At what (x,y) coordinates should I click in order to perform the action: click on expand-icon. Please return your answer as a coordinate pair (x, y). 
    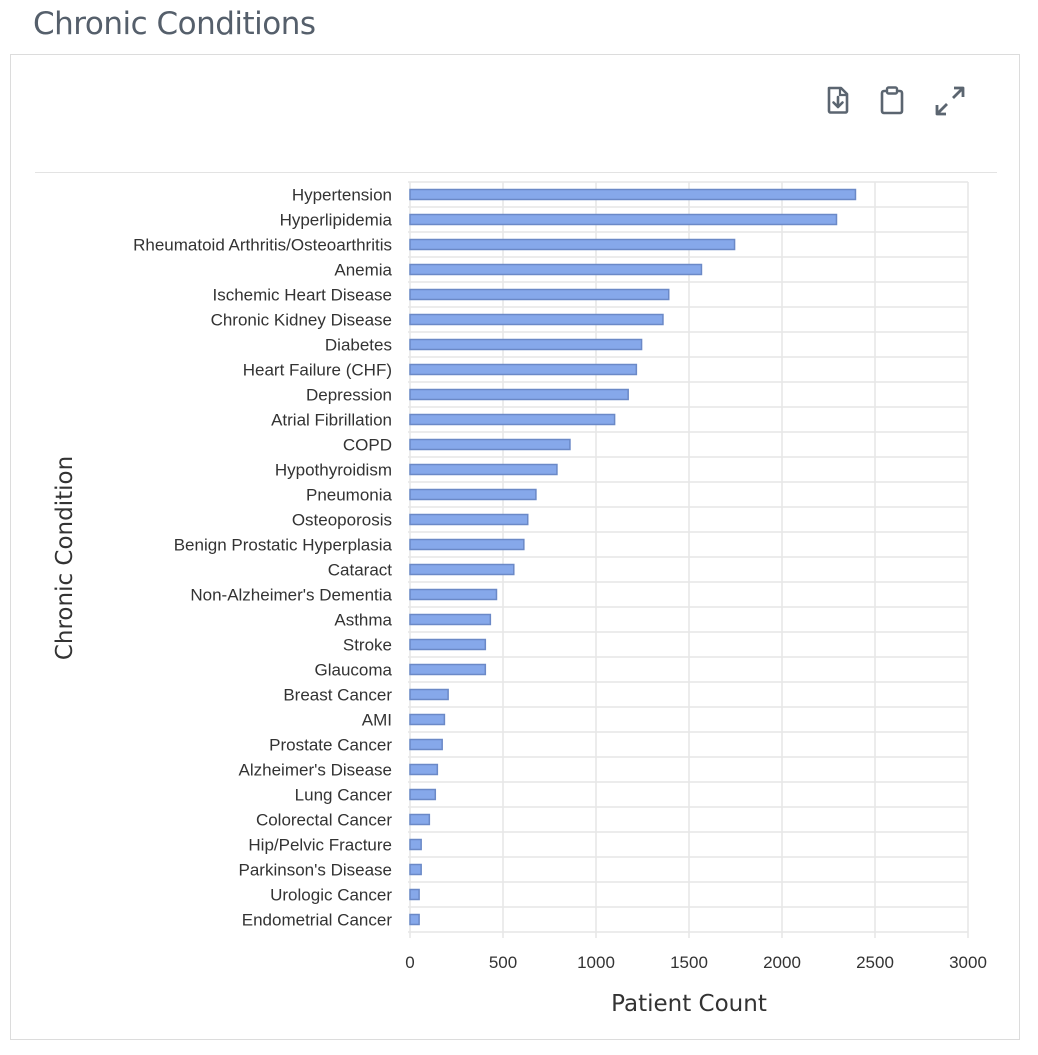
    Looking at the image, I should click on (950, 101).